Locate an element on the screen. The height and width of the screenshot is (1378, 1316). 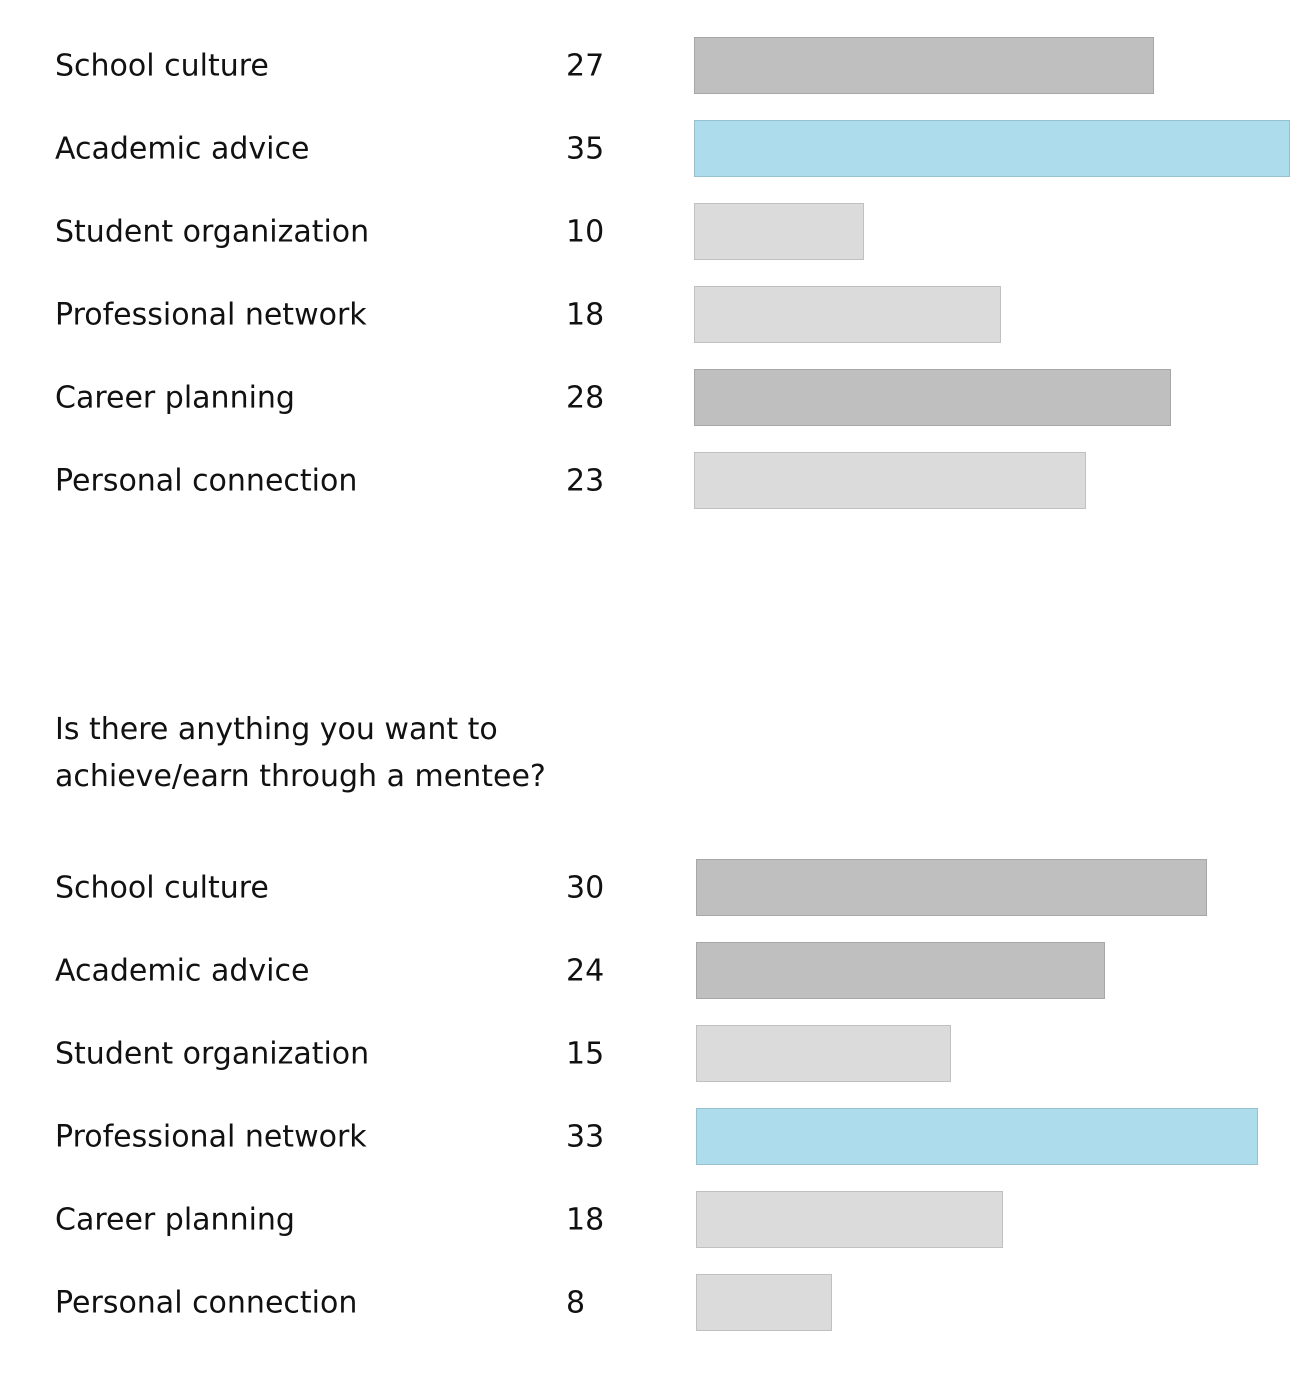
value-label: 30 is located at coordinates (585, 888).